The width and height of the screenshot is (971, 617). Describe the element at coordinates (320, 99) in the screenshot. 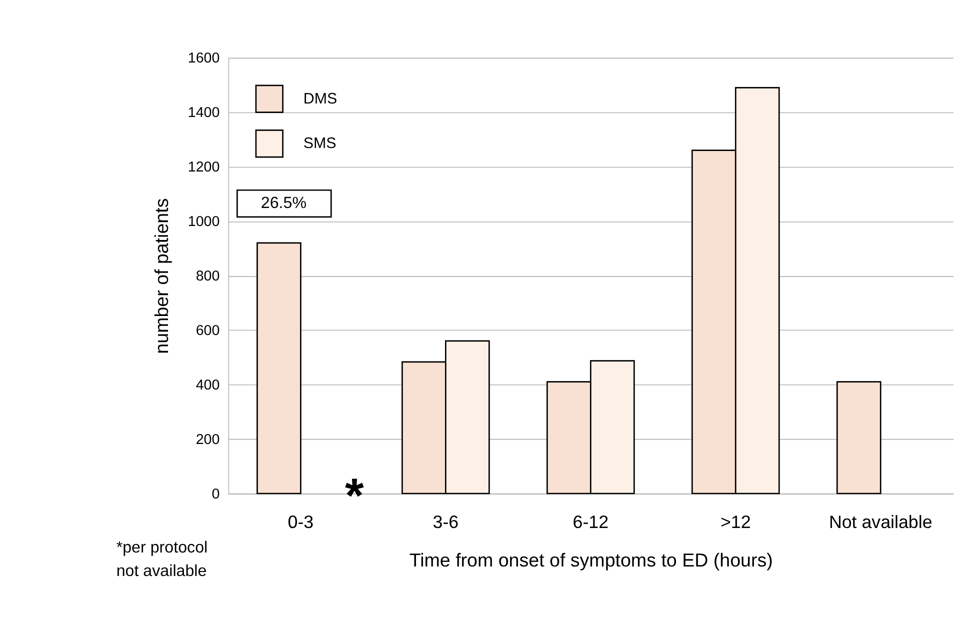

I see `legend-label: DMS` at that location.